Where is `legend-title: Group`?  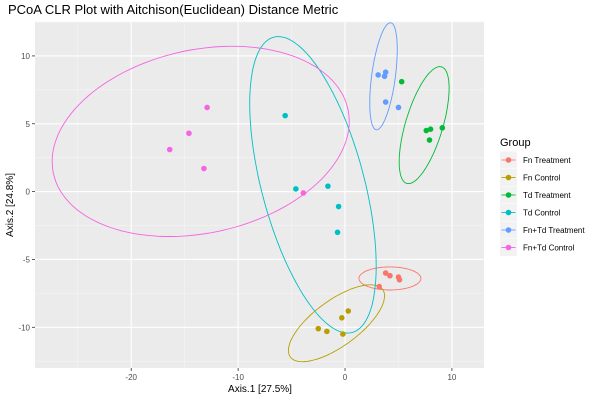
legend-title: Group is located at coordinates (515, 143).